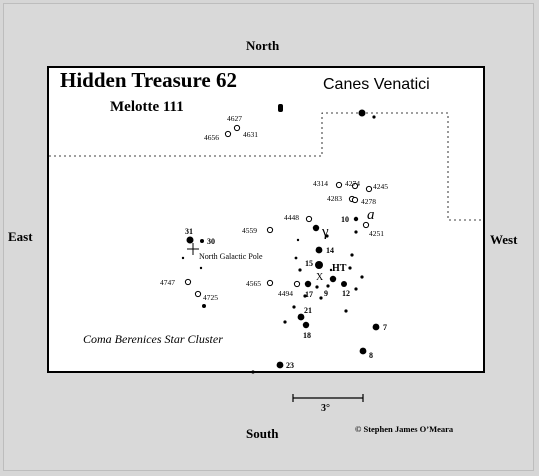 Image resolution: width=539 pixels, height=476 pixels. Describe the element at coordinates (148, 80) in the screenshot. I see `map-title: Hidden Treasure 62` at that location.